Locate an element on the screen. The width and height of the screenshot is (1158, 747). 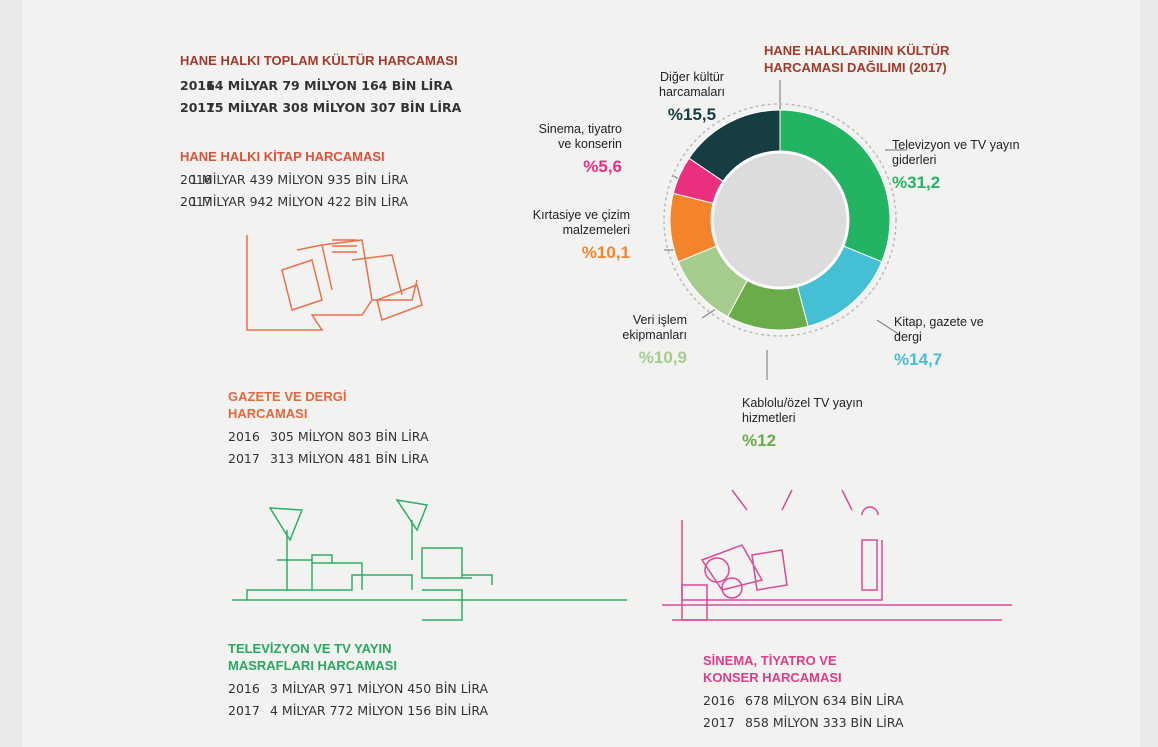
slice-value: %14,7 is located at coordinates (918, 359).